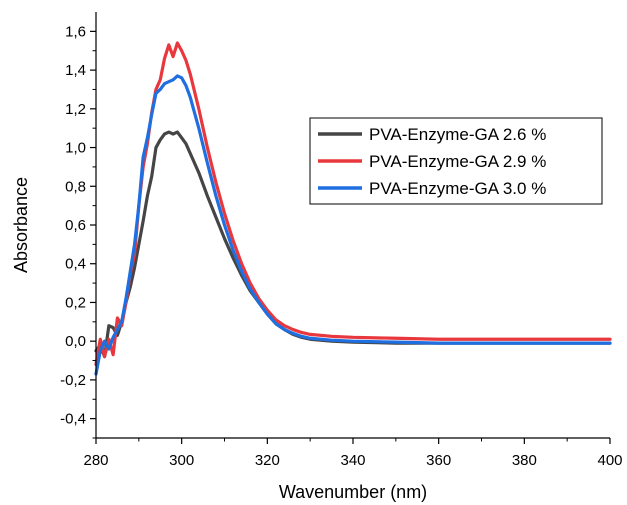 The image size is (627, 505). I want to click on y-tick-label: -0,2, so click(73, 380).